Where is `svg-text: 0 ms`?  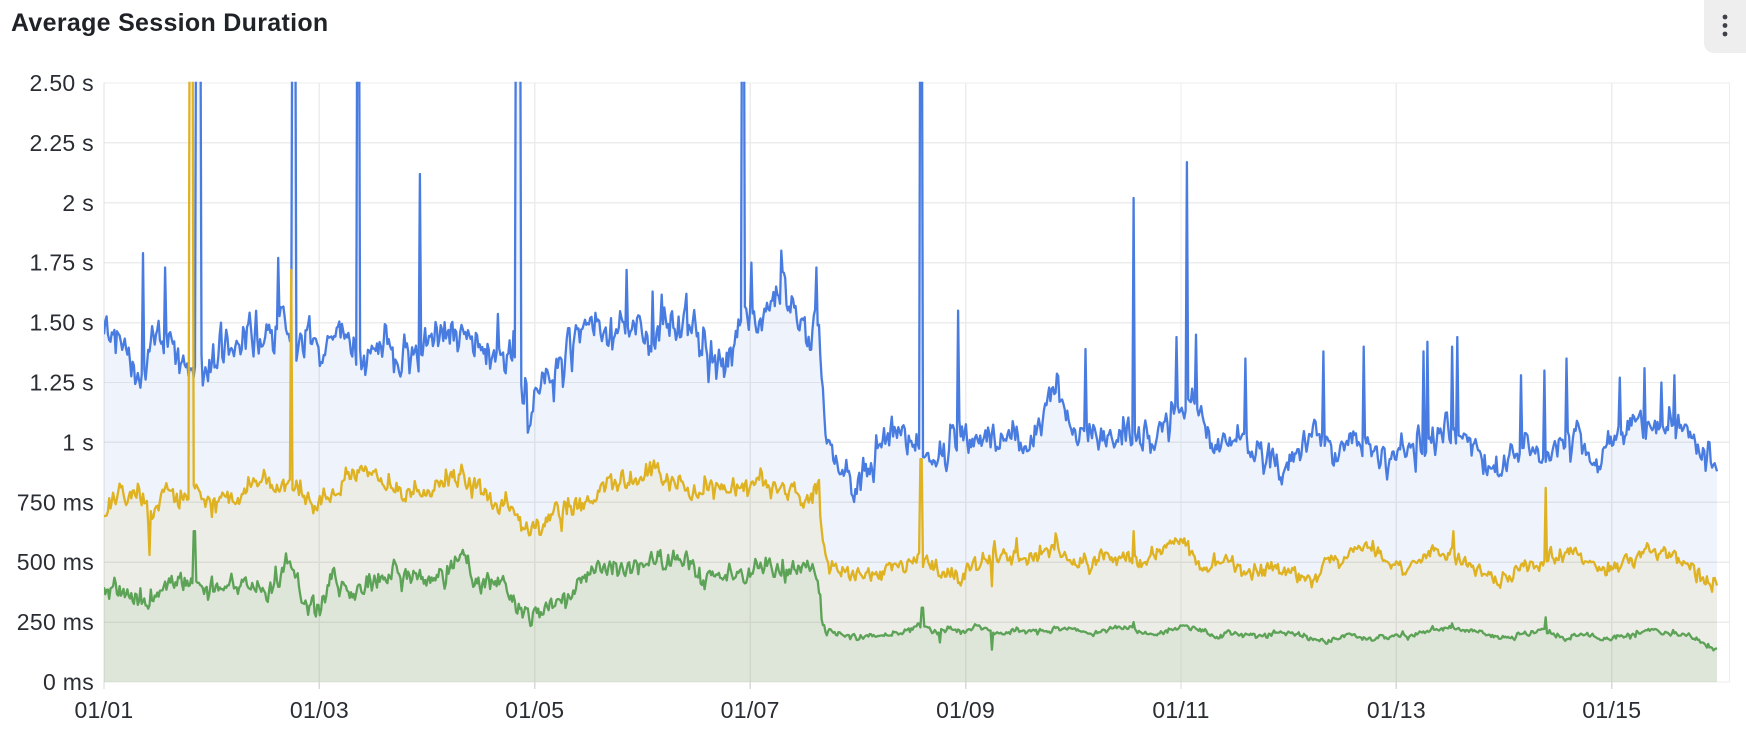
svg-text: 0 ms is located at coordinates (68, 682).